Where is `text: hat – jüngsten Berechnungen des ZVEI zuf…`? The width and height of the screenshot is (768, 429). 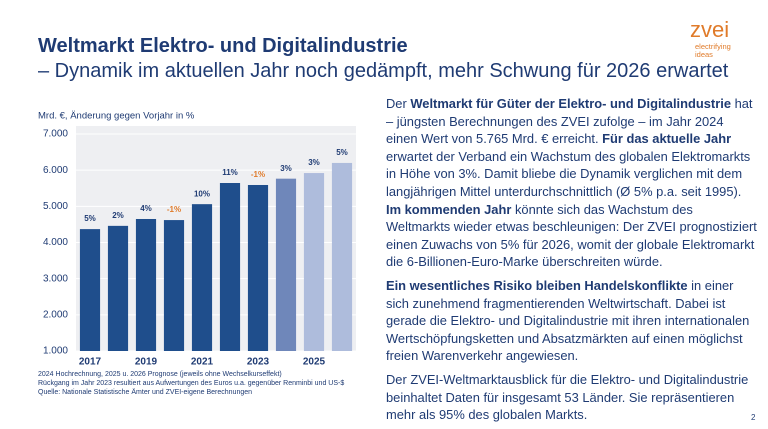
text: hat – jüngsten Berechnungen des ZVEI zuf… is located at coordinates (569, 121).